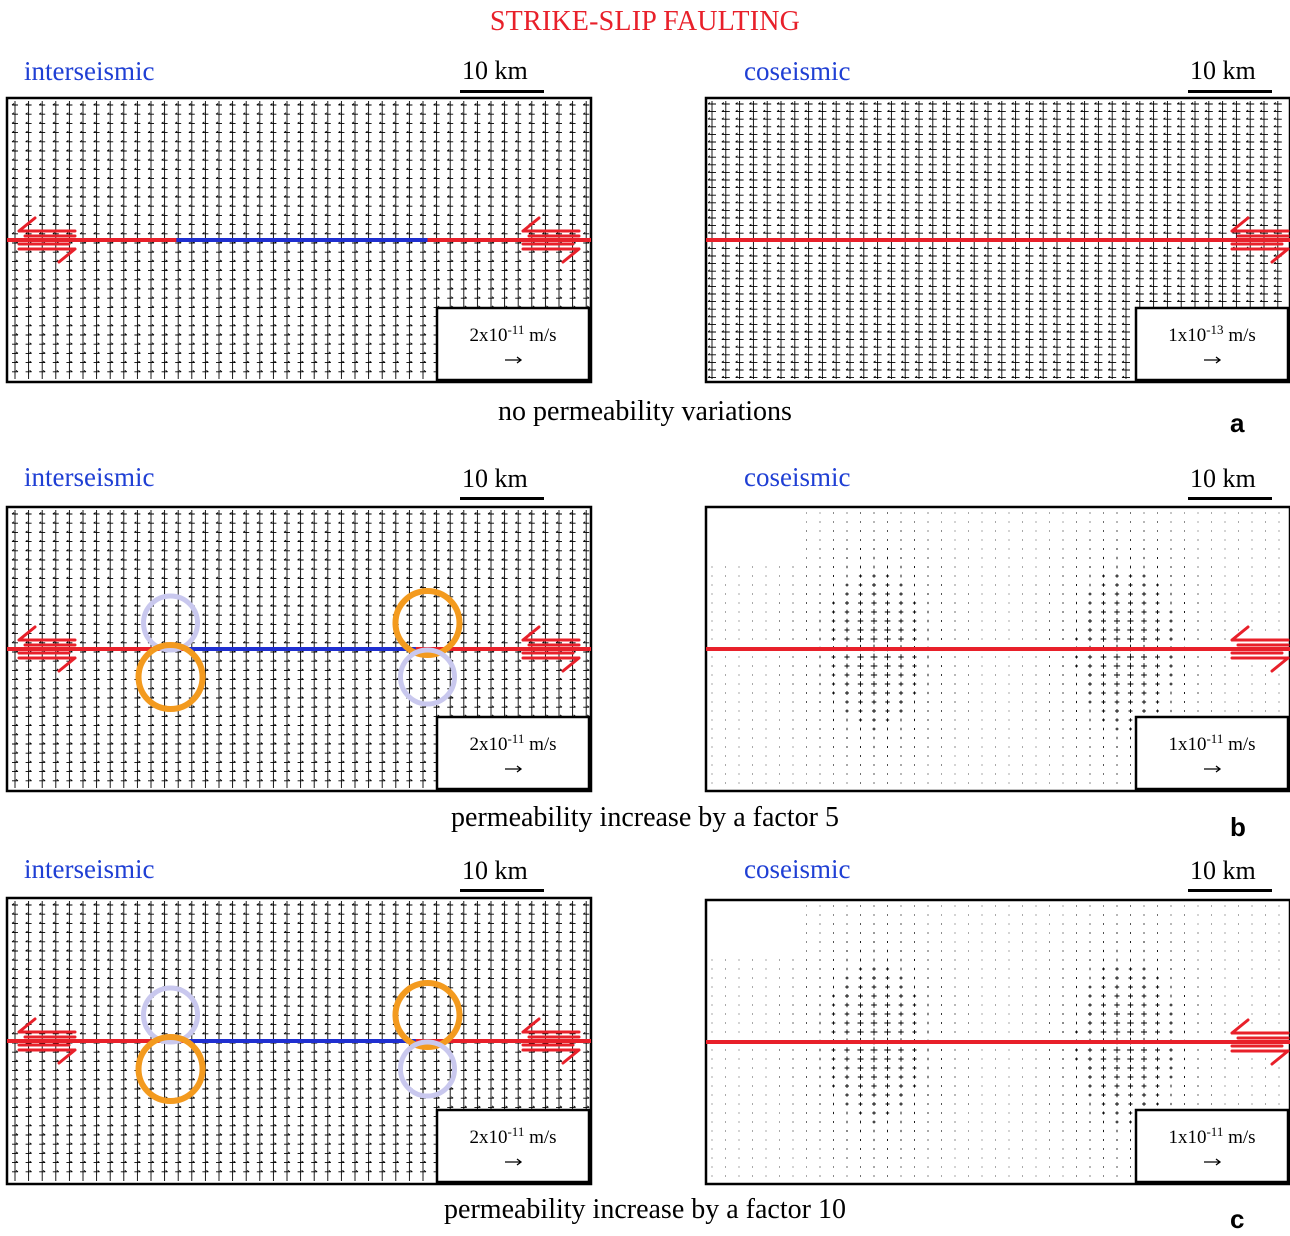  Describe the element at coordinates (645, 411) in the screenshot. I see `row-caption: no permeability variations` at that location.